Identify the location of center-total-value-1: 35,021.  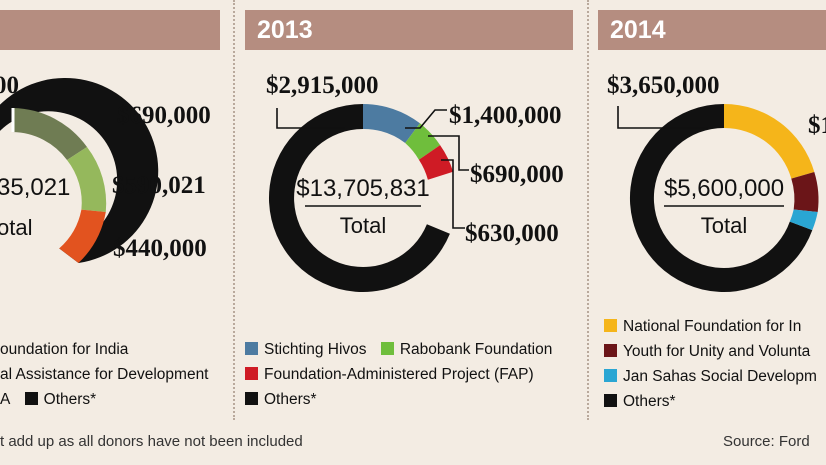
(35, 187).